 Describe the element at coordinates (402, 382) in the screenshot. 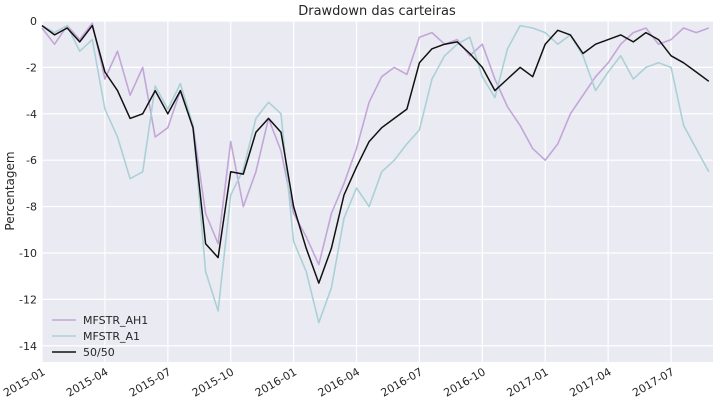

I see `x-tick-label: 2016-07` at that location.